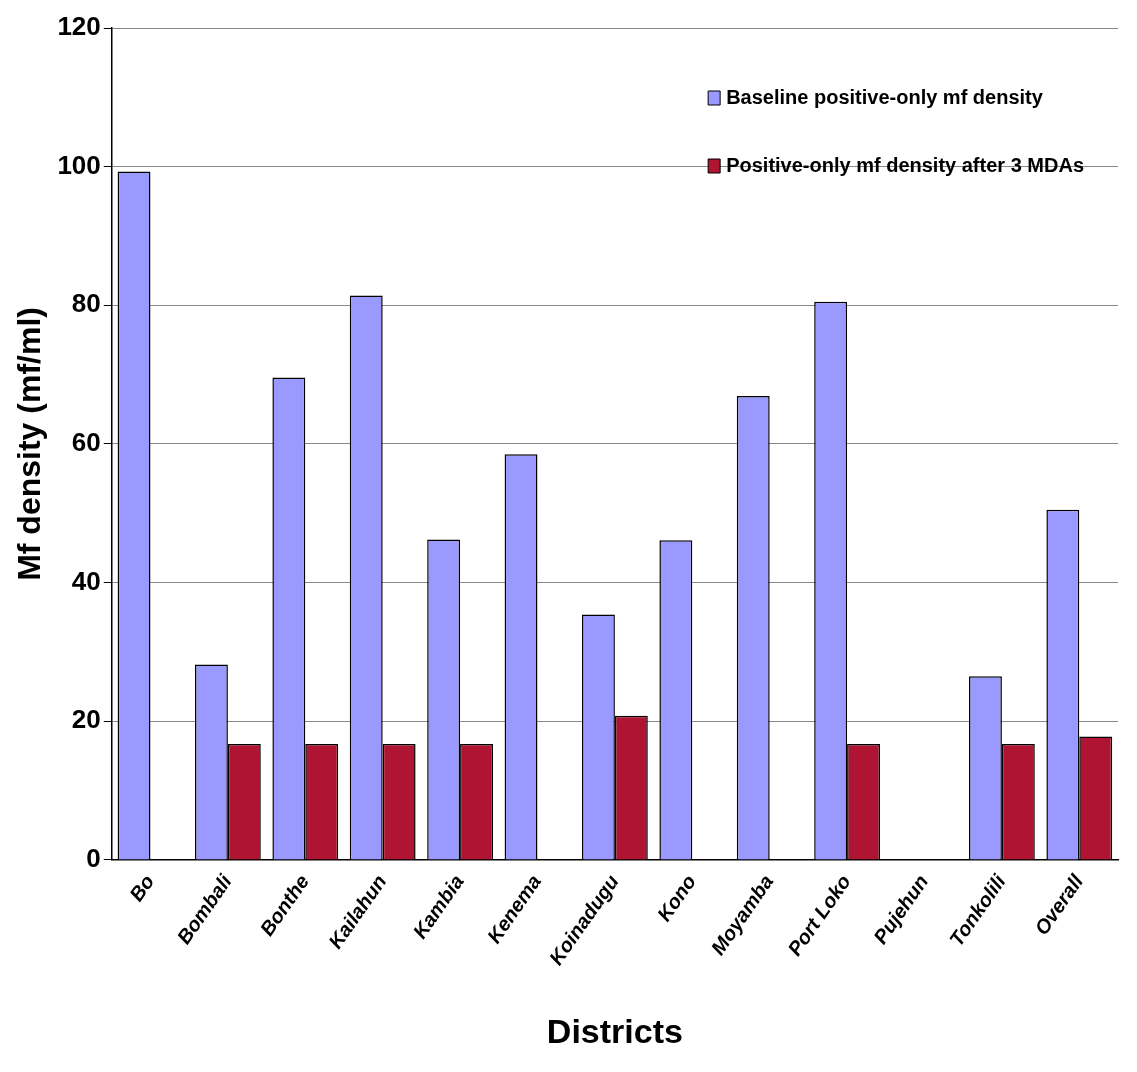  I want to click on y-tick-label: 100, so click(79, 164).